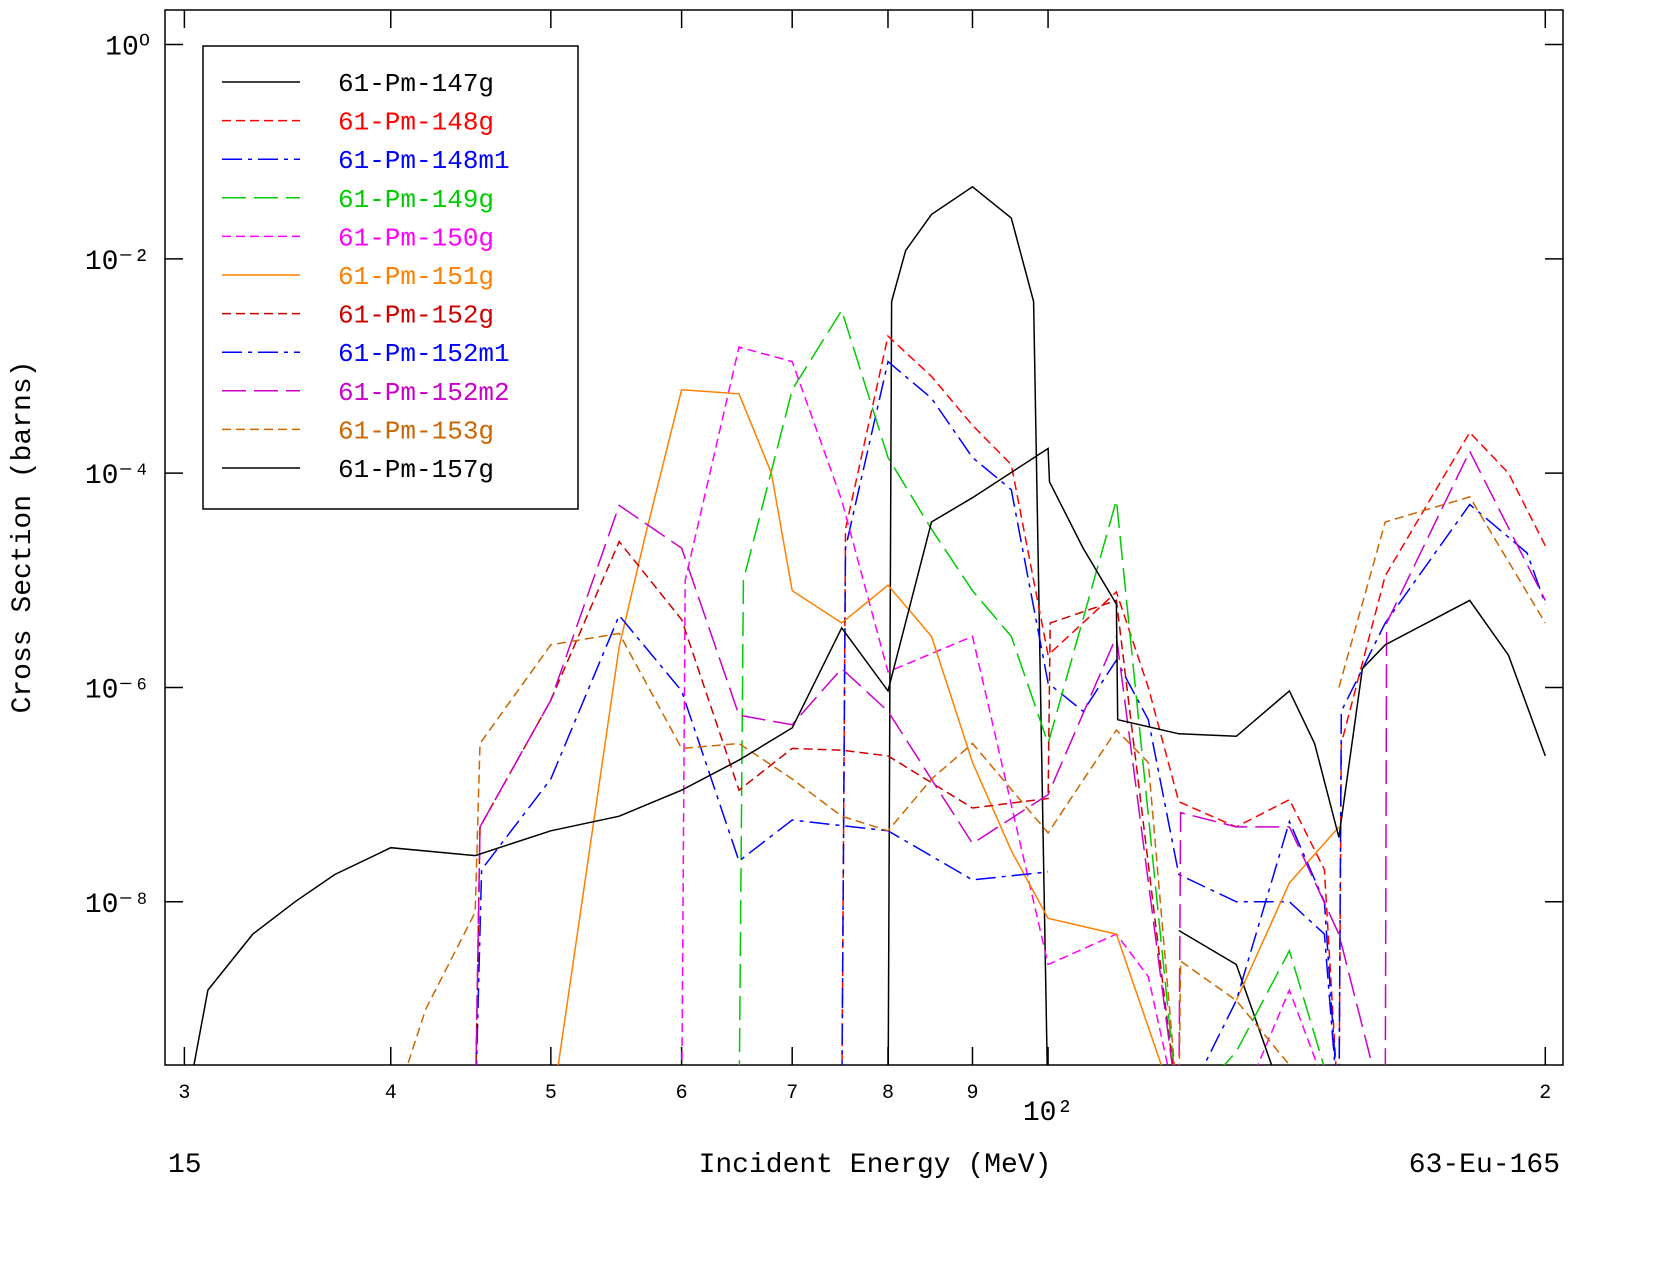 Image resolution: width=1665 pixels, height=1261 pixels. Describe the element at coordinates (416, 238) in the screenshot. I see `legend-label: 61-Pm-150g` at that location.